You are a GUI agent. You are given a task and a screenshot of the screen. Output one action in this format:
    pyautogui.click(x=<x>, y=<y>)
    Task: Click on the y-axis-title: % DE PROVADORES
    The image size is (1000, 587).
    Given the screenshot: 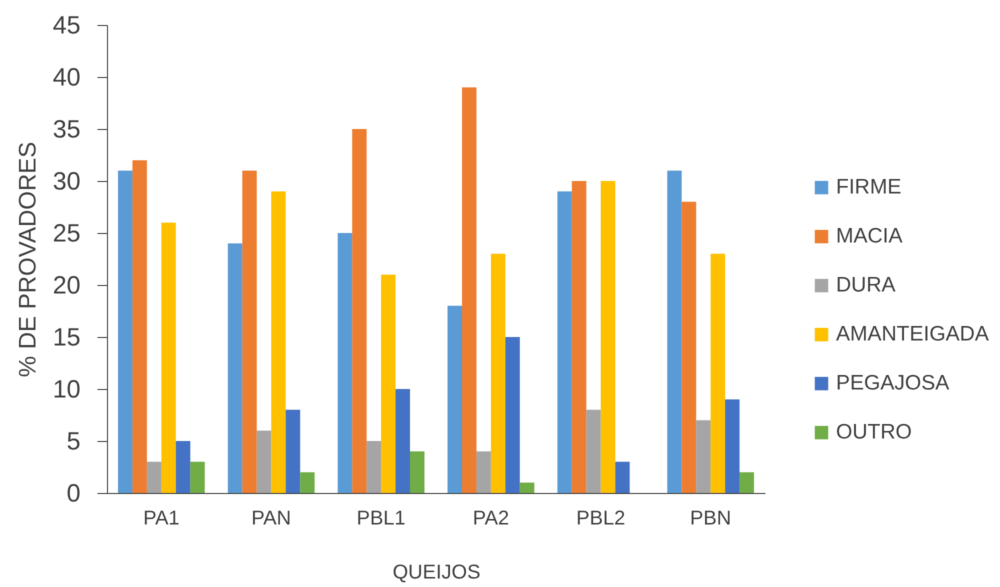 What is the action you would take?
    pyautogui.click(x=28, y=260)
    